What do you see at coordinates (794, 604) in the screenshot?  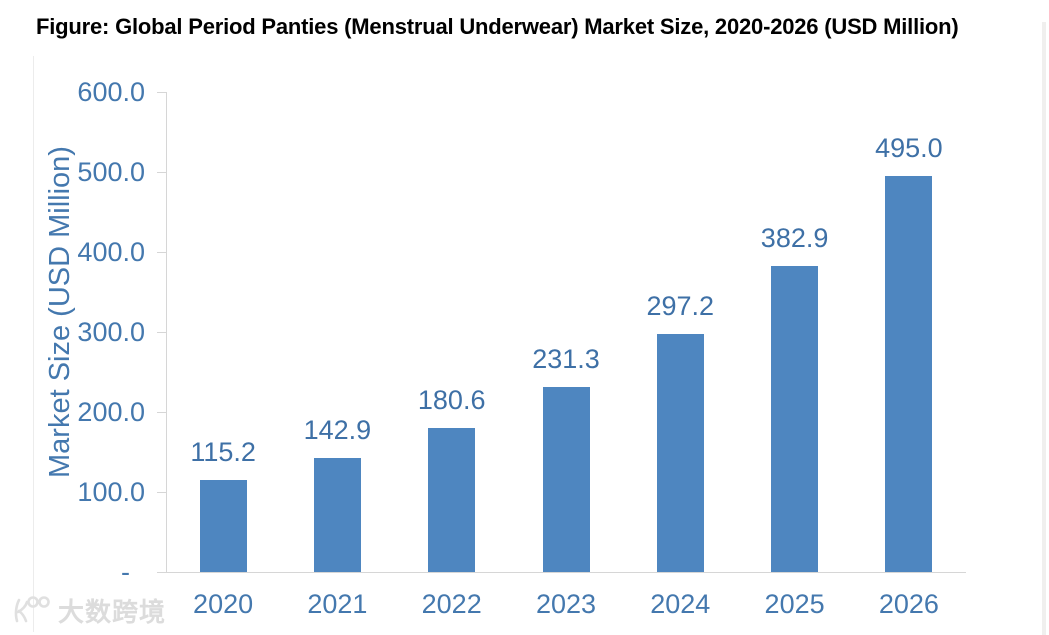 I see `x-tick-label: 2025` at bounding box center [794, 604].